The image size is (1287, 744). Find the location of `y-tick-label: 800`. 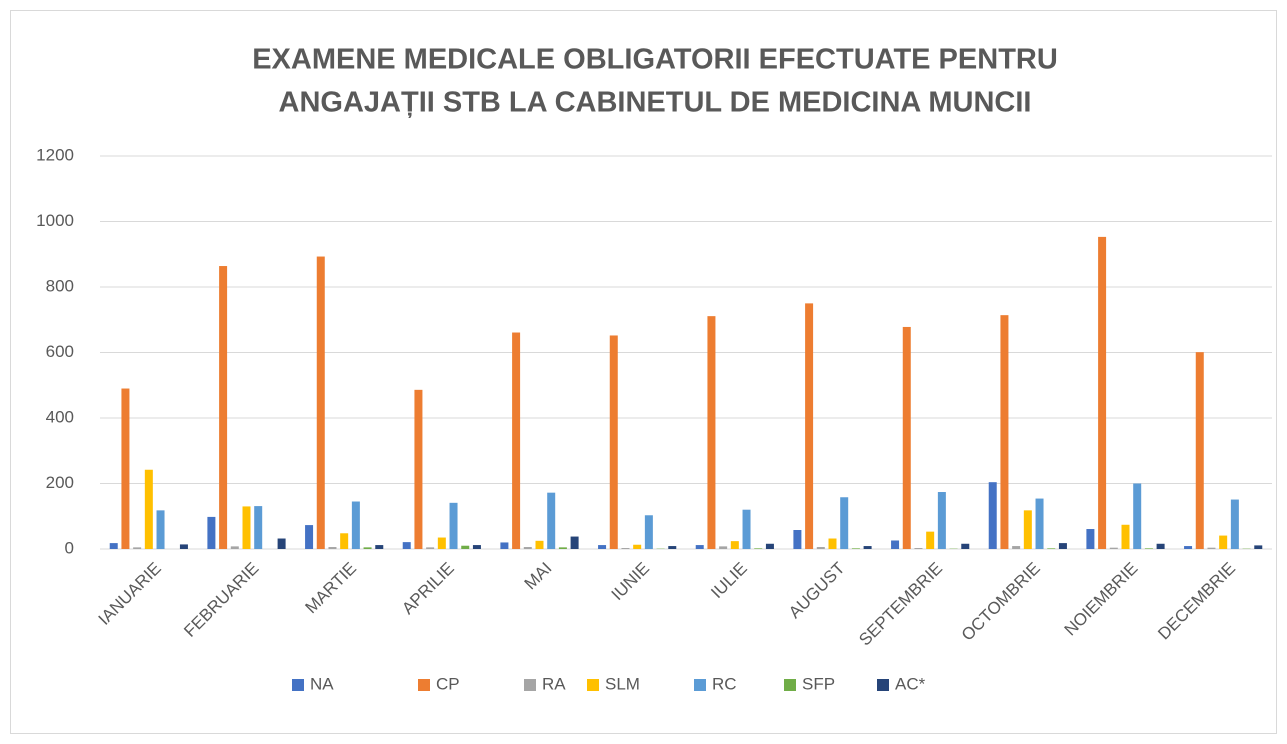

y-tick-label: 800 is located at coordinates (60, 285).